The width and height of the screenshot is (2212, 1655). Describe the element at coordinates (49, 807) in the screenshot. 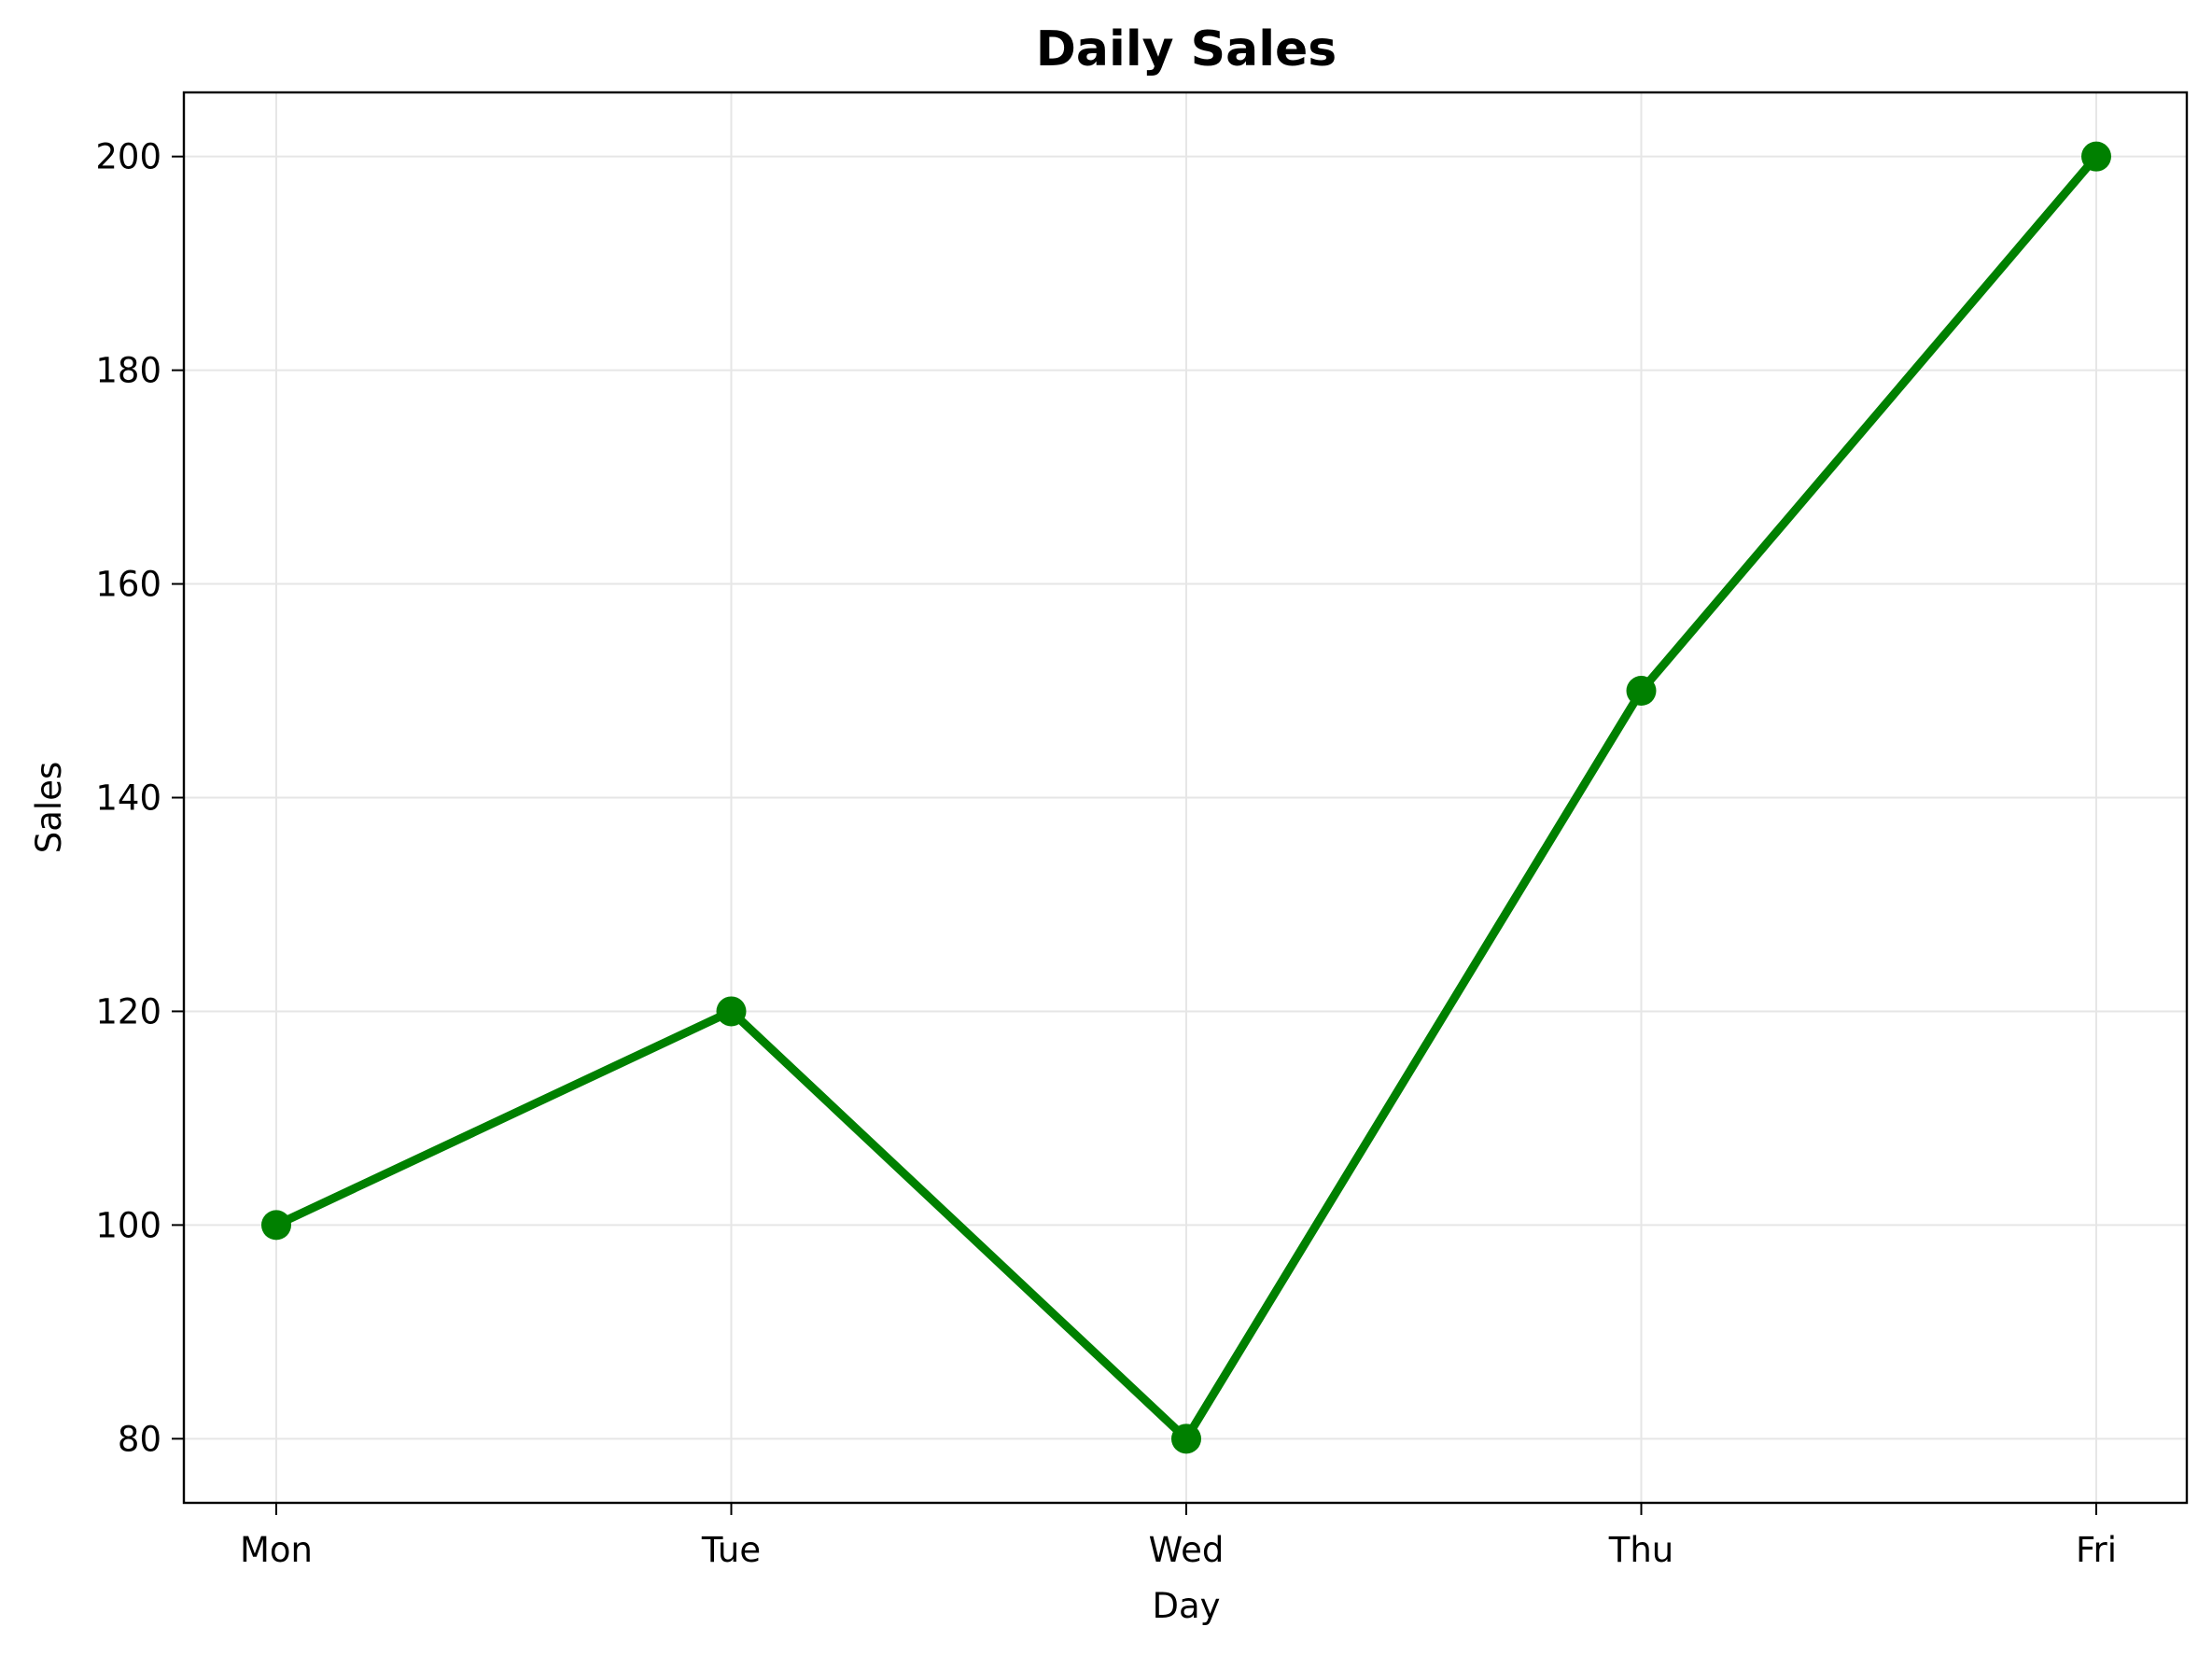

I see `y-axis-label: Sales` at that location.